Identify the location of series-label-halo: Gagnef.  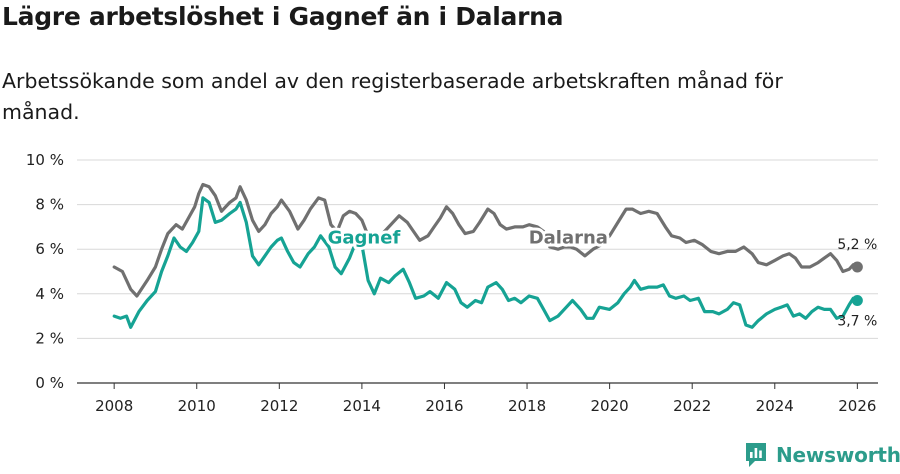
(364, 238).